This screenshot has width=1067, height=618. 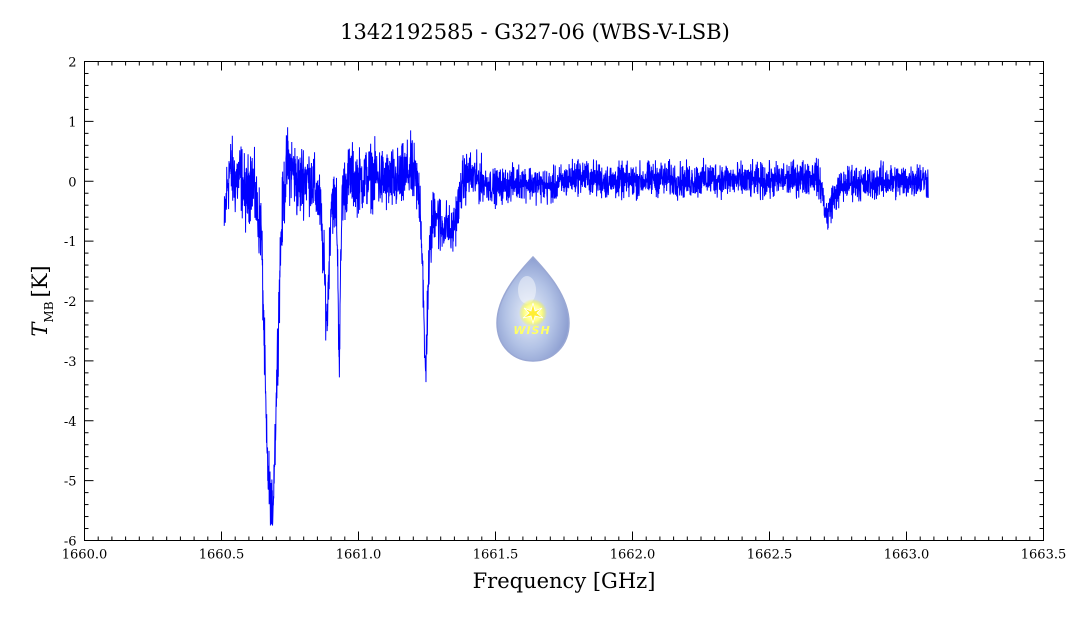 What do you see at coordinates (222, 555) in the screenshot?
I see `x-tick-label: 1660.5` at bounding box center [222, 555].